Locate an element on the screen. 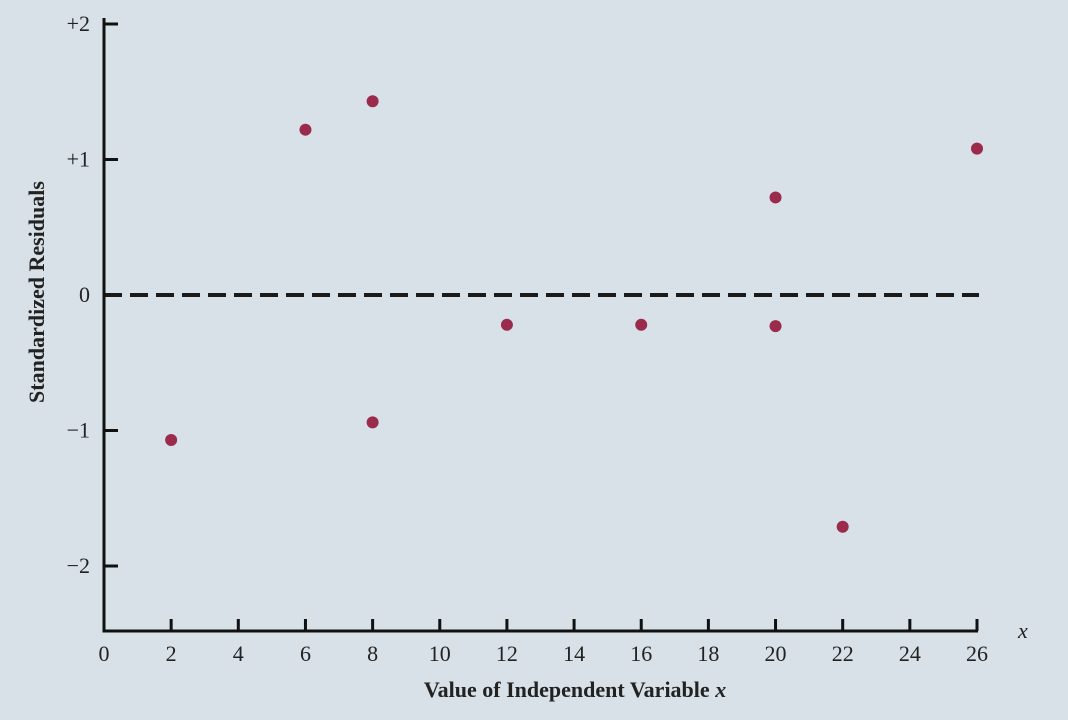  x-tick-label: 10 is located at coordinates (440, 653).